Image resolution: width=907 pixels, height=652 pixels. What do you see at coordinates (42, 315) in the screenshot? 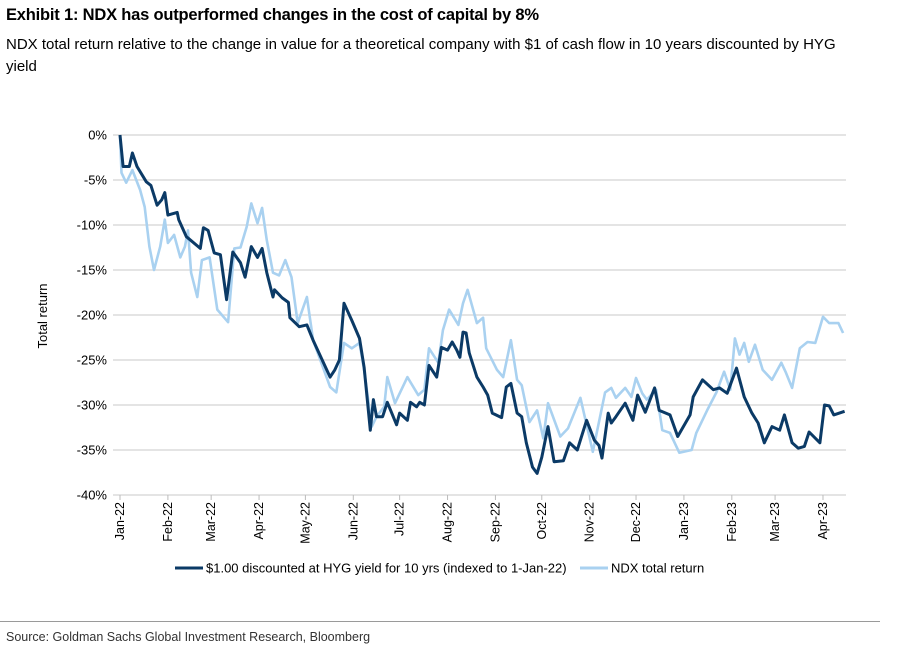
I see `y-axis-label: Total return` at bounding box center [42, 315].